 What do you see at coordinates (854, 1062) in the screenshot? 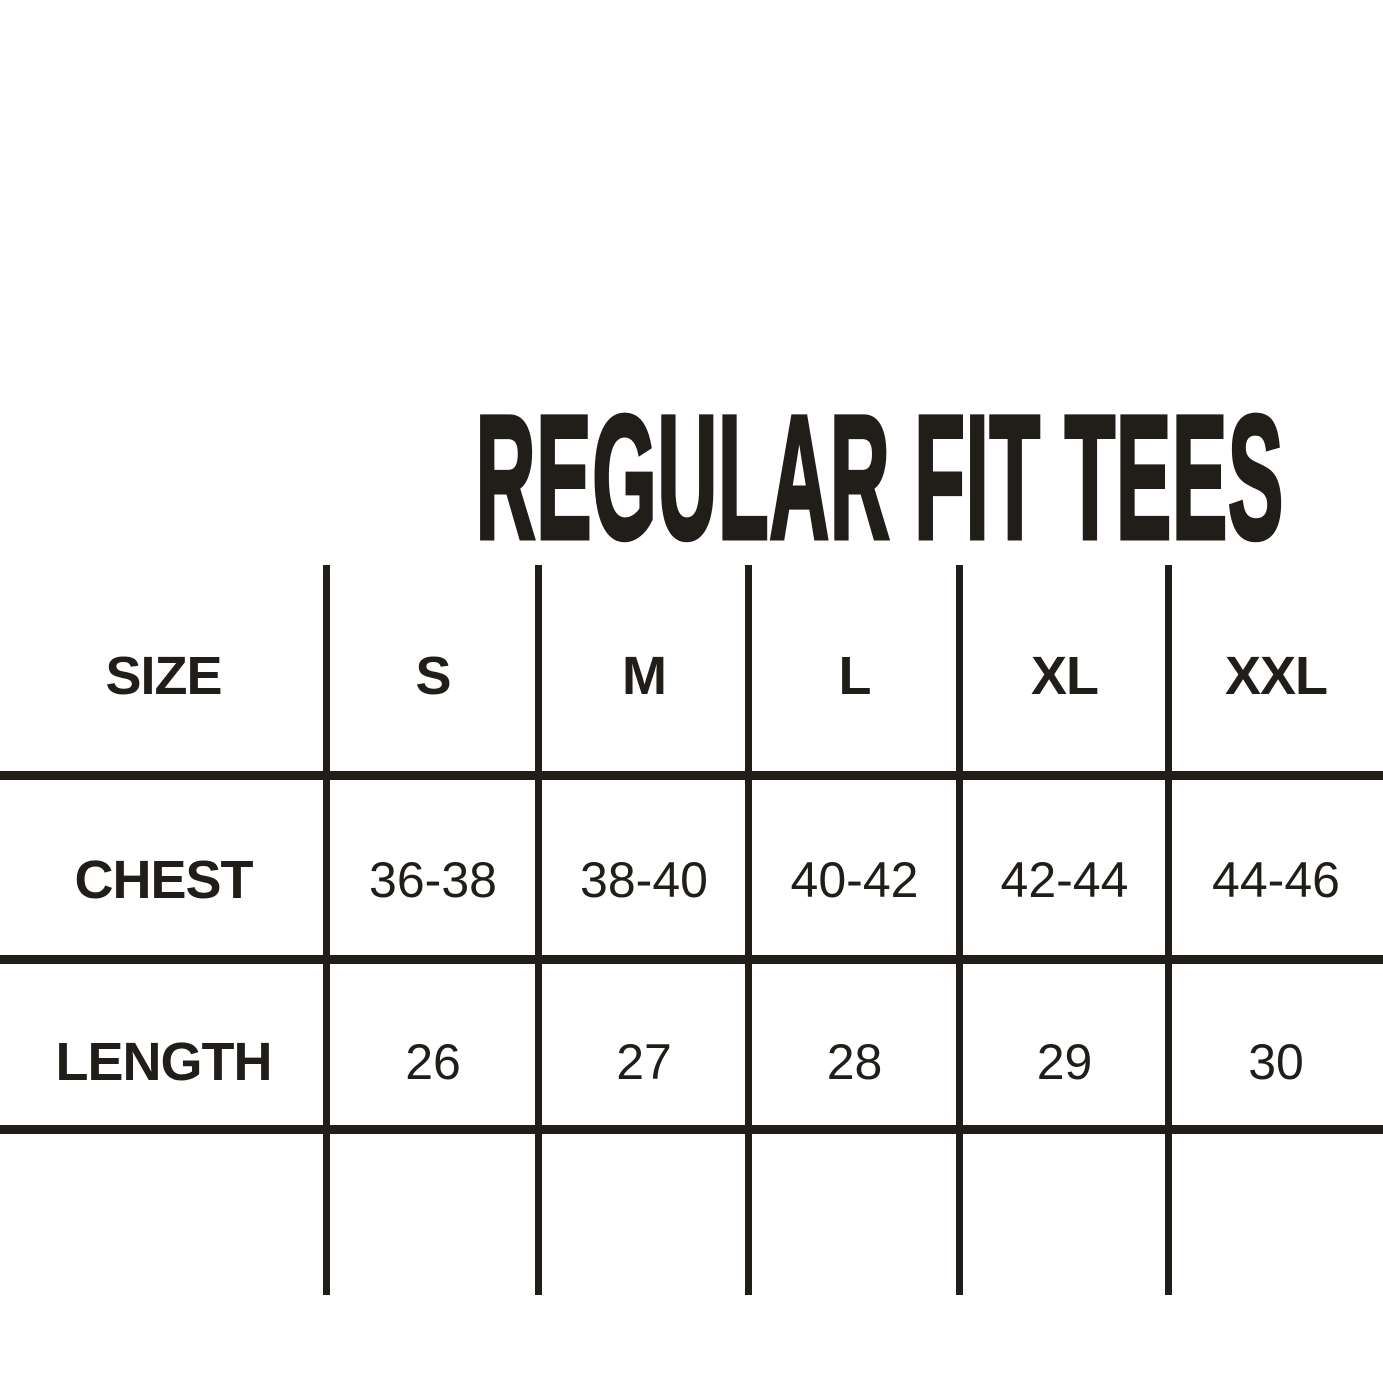
I see `cell-length-l: 28` at bounding box center [854, 1062].